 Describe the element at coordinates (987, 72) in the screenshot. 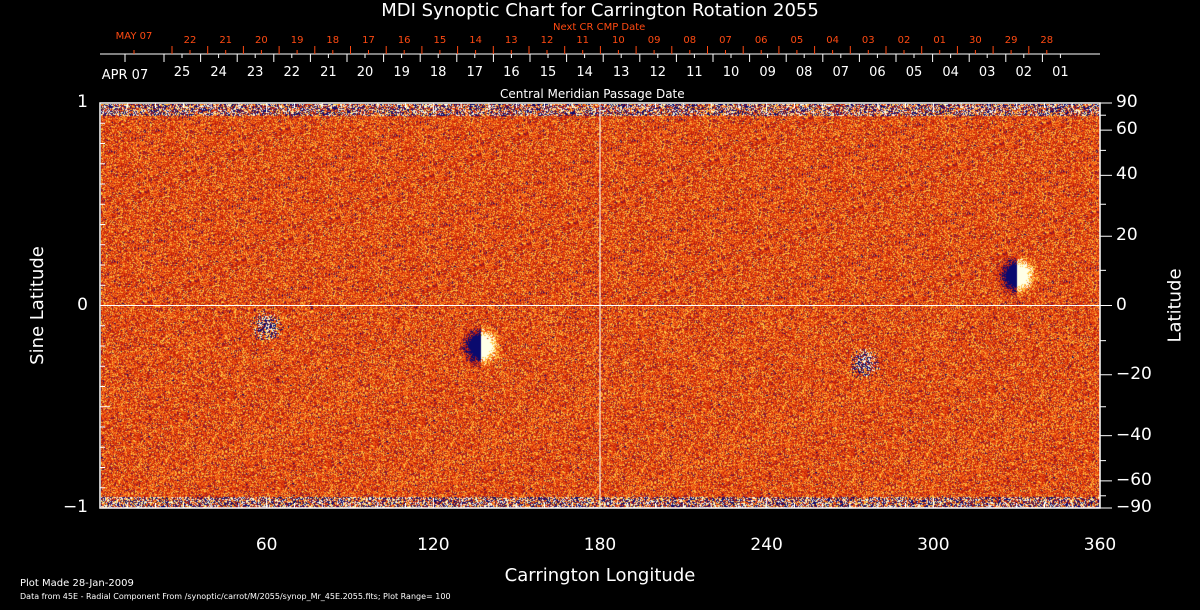

I see `cmp-date-label: 03` at that location.